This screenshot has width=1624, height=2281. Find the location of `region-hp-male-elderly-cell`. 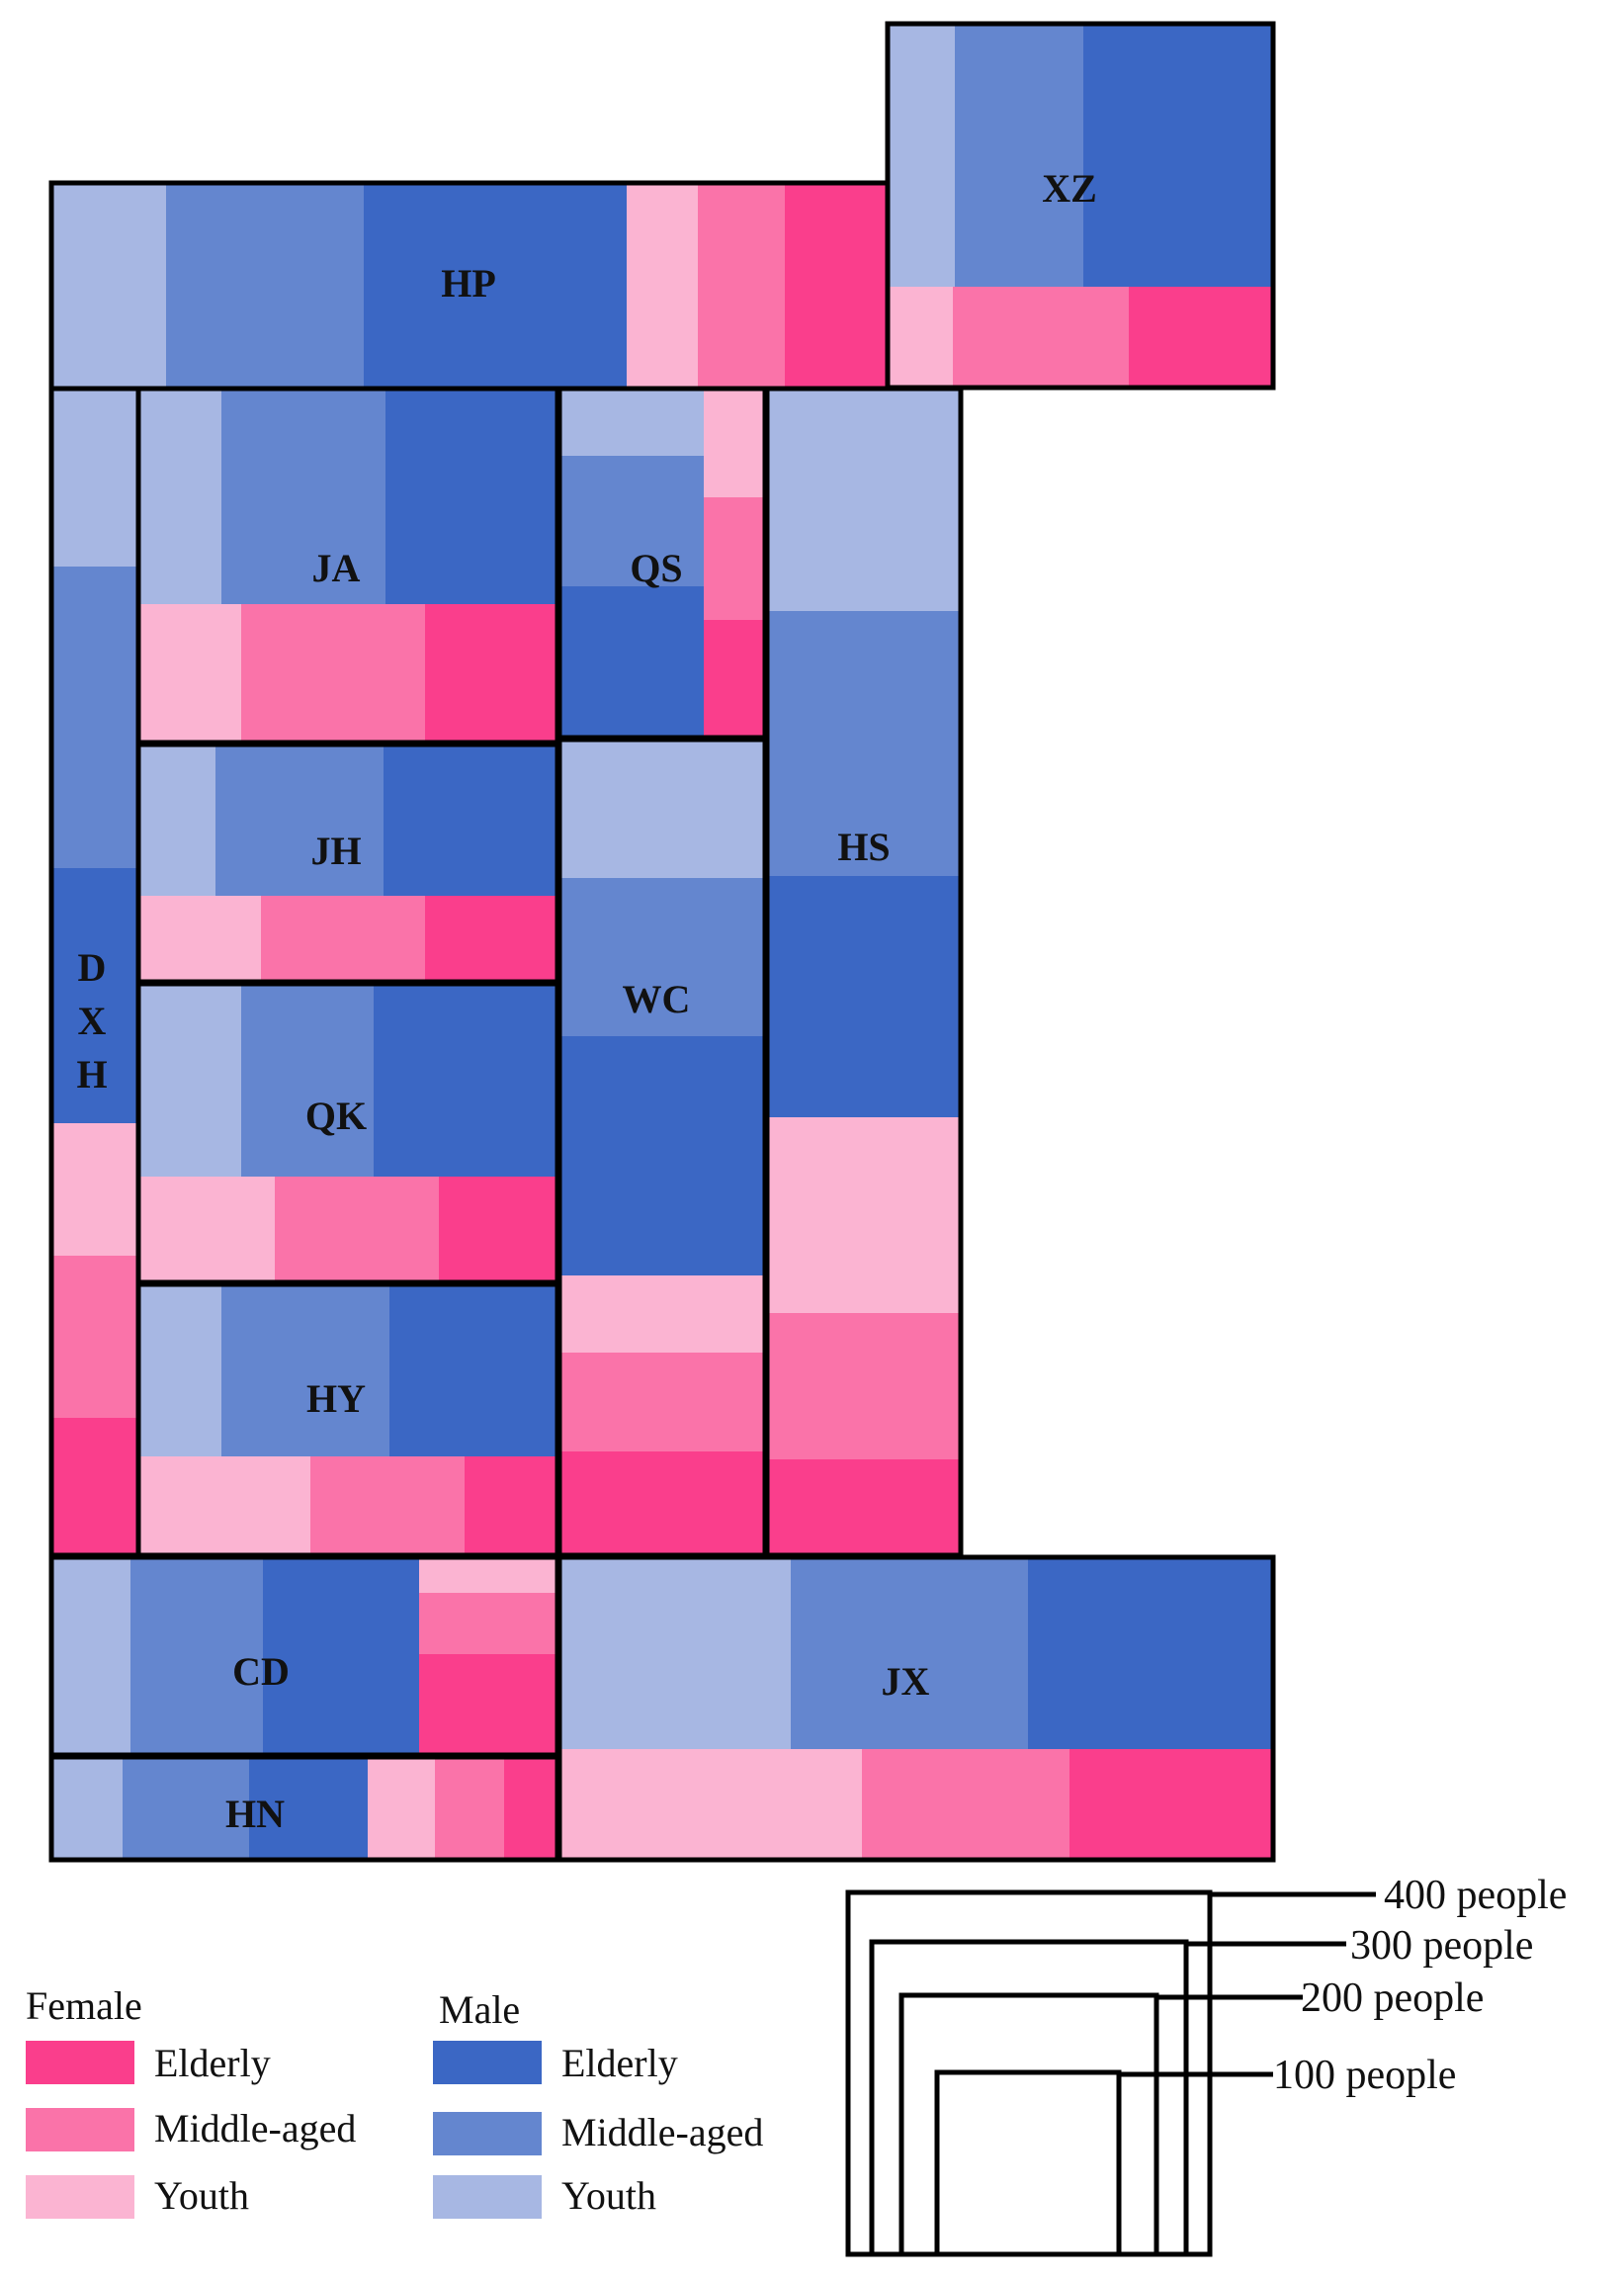

region-hp-male-elderly-cell is located at coordinates (495, 286).